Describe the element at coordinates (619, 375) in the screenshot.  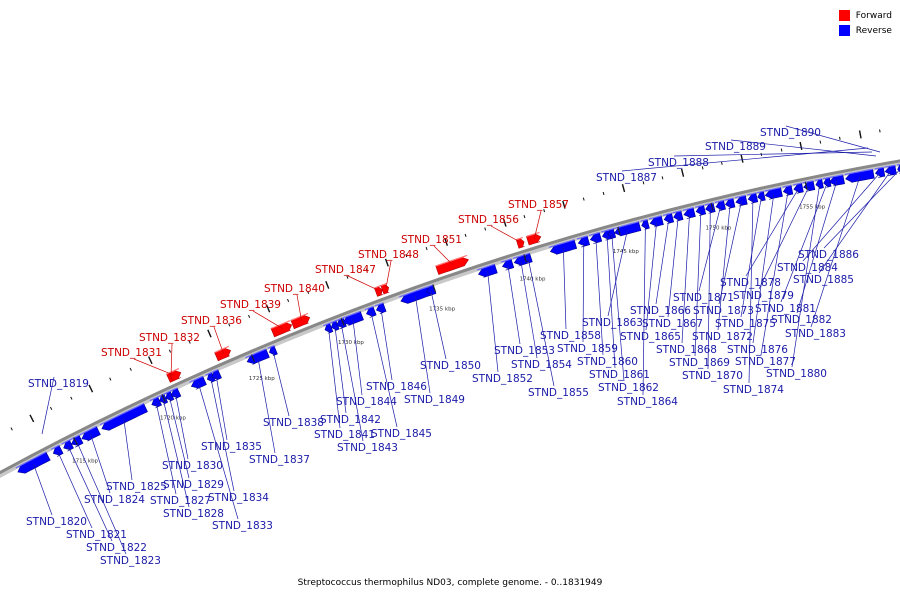
I see `gene-label-stnd-1861: STND_1861` at that location.